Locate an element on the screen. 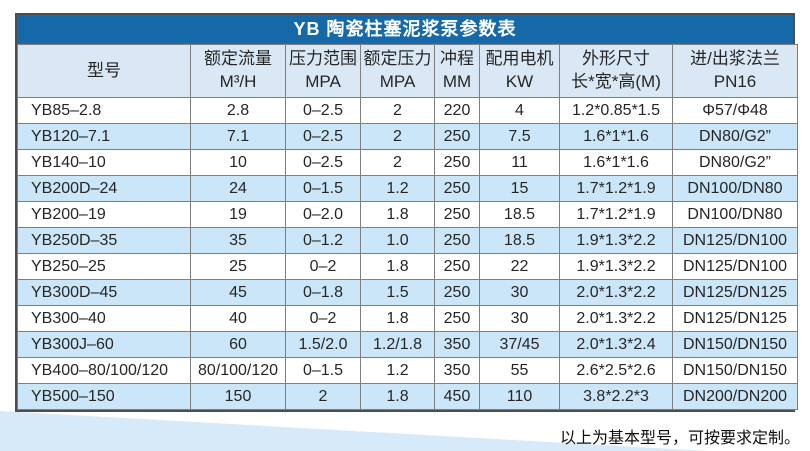  cell-motor-power: 22 is located at coordinates (519, 266).